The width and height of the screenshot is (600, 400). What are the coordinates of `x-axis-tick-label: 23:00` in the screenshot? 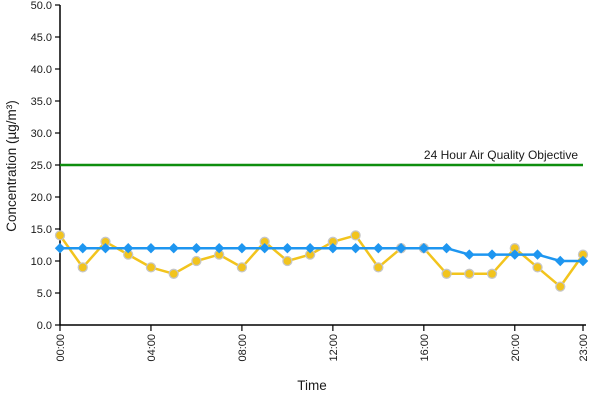 It's located at (584, 348).